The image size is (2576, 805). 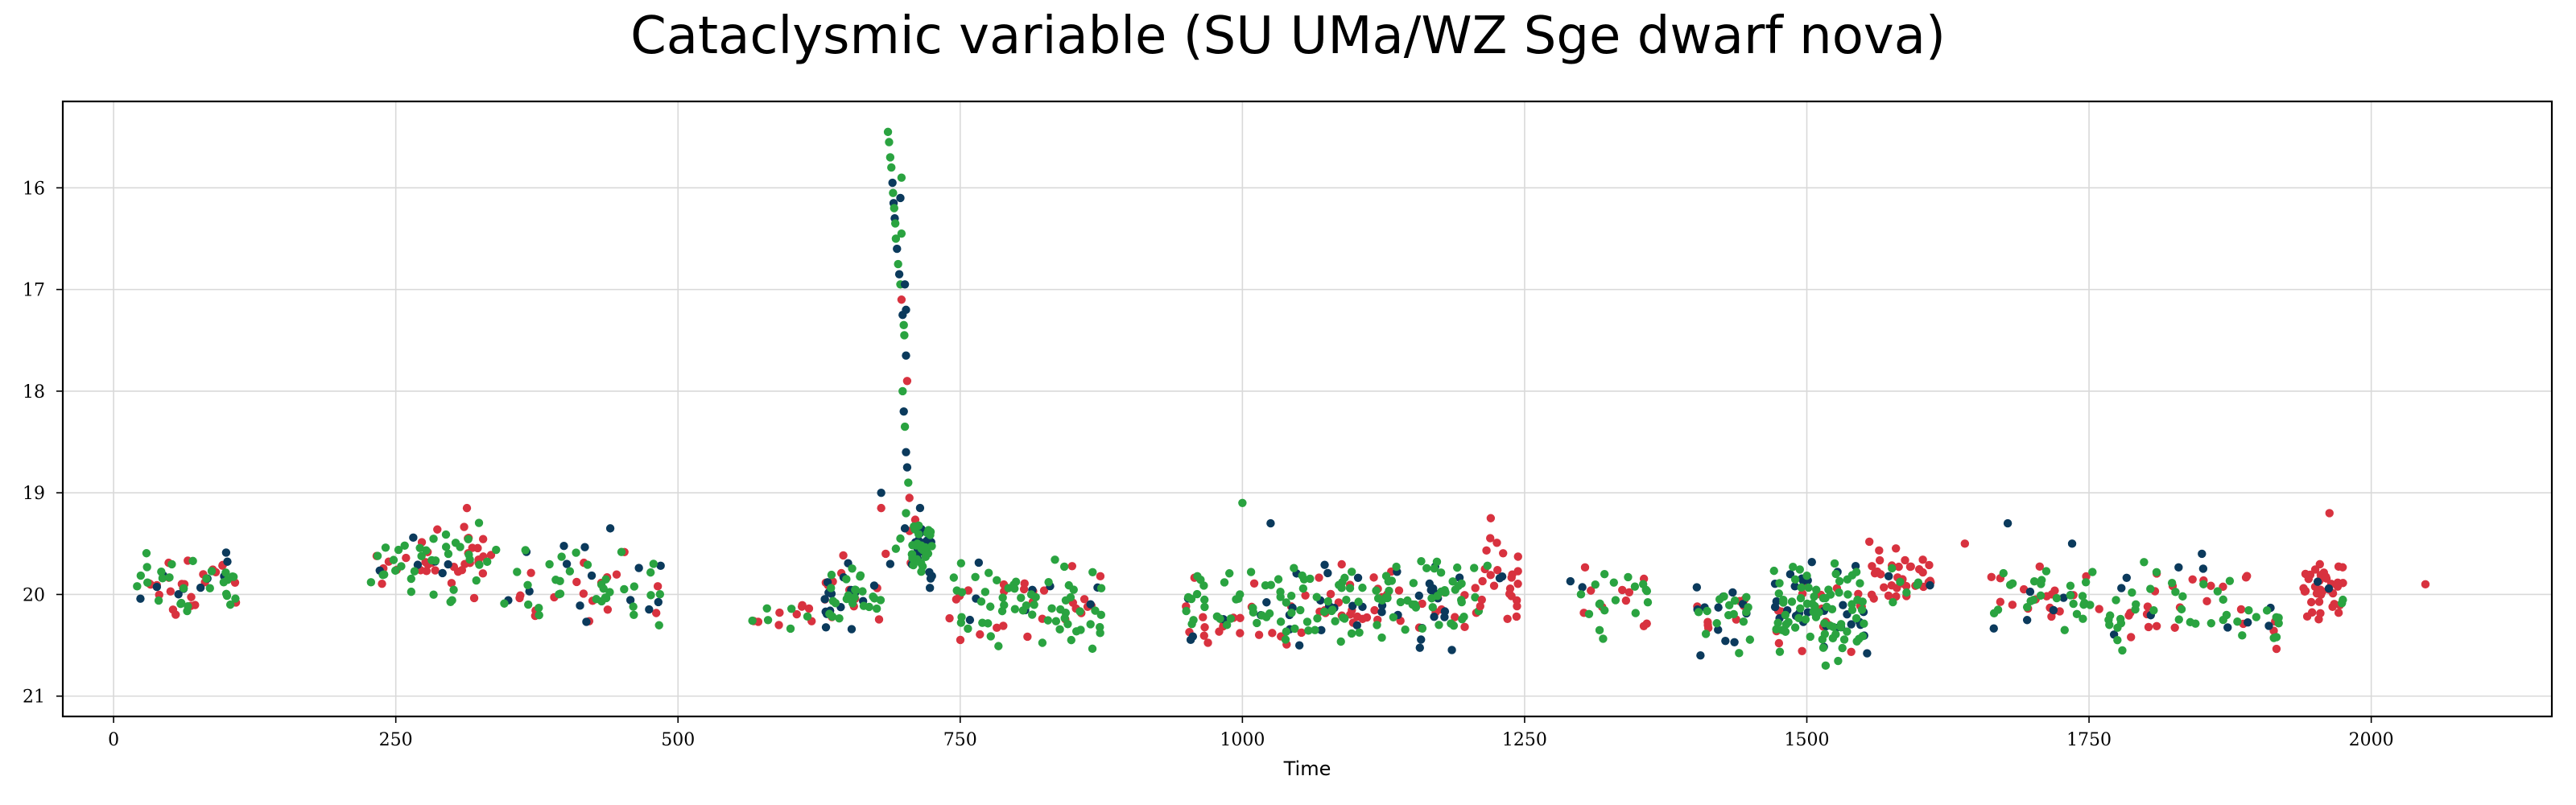 I want to click on y-tick-label: 18, so click(x=34, y=392).